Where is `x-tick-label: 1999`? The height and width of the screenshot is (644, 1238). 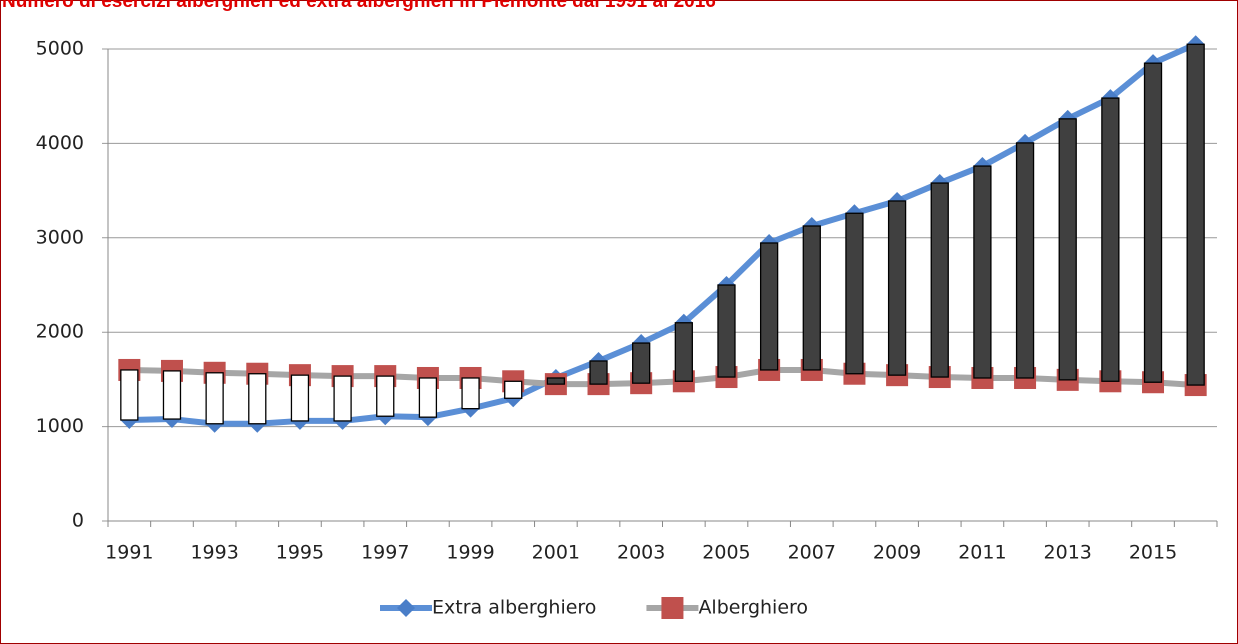 x-tick-label: 1999 is located at coordinates (470, 553).